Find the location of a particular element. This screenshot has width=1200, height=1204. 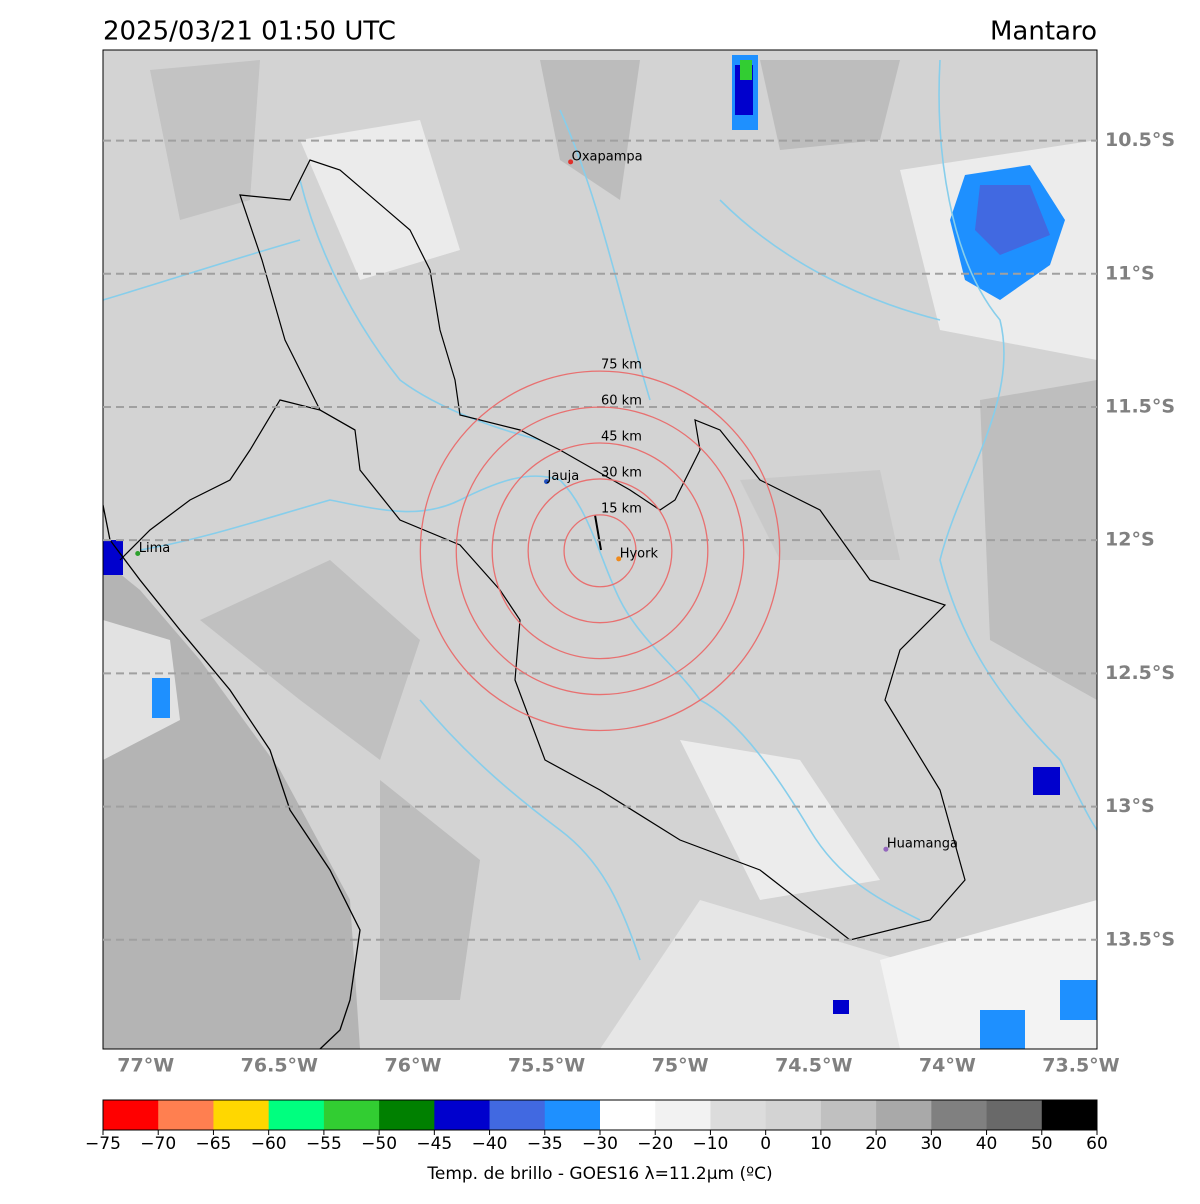

colorbar-tick-label: 60 is located at coordinates (1097, 1144).